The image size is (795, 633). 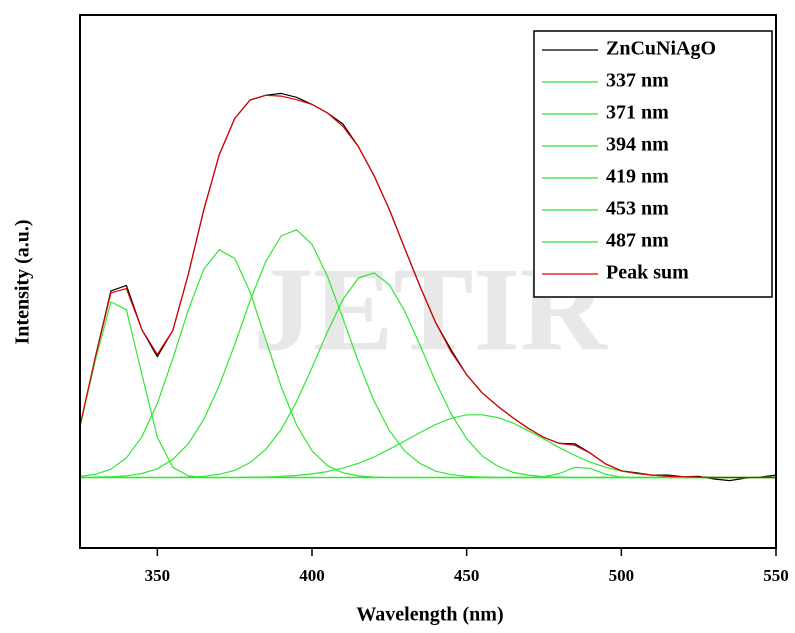 What do you see at coordinates (312, 575) in the screenshot?
I see `x-tick-label: 400` at bounding box center [312, 575].